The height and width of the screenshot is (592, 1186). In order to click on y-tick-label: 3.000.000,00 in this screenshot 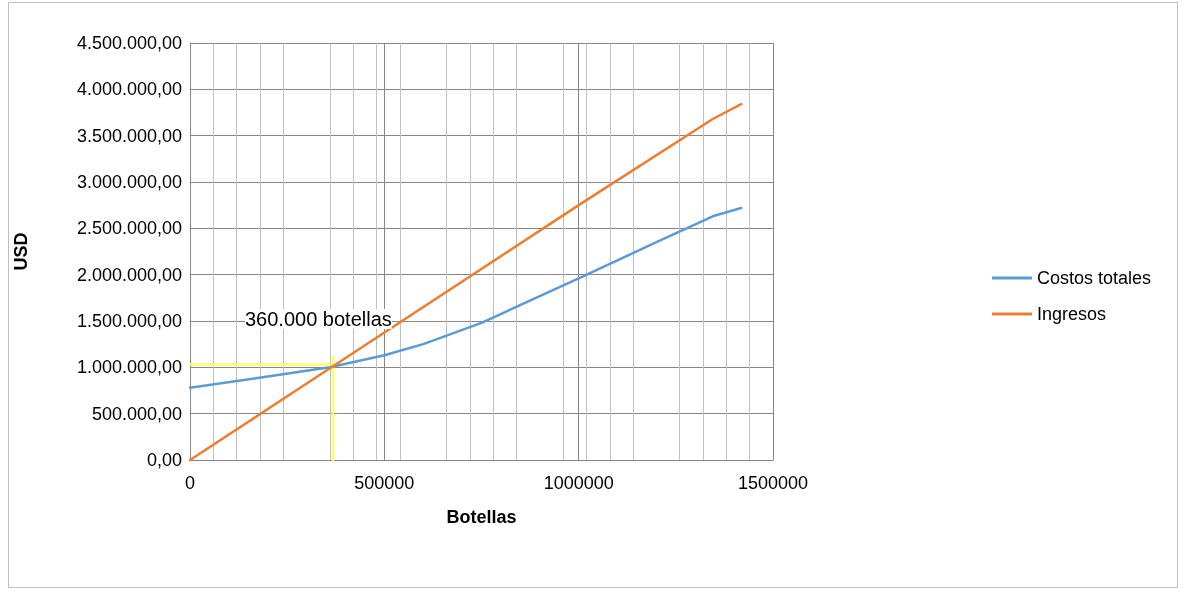, I will do `click(129, 182)`.